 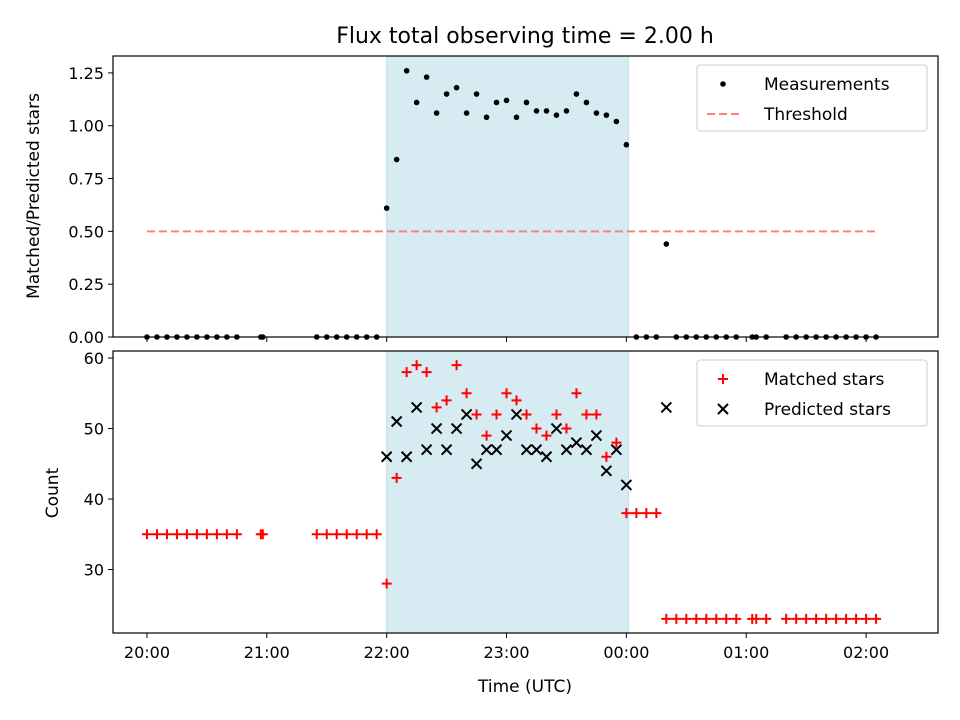 What do you see at coordinates (94, 499) in the screenshot?
I see `bottom-y-tick-label: 40` at bounding box center [94, 499].